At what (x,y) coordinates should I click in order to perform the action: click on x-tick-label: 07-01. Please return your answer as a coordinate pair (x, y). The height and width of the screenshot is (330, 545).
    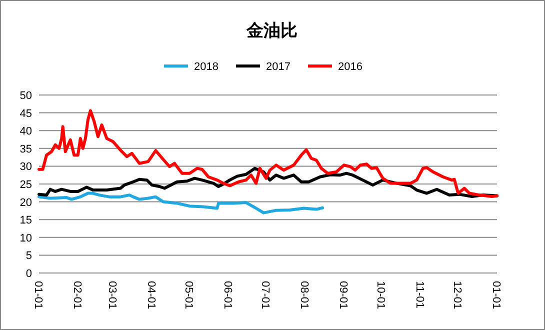
    Looking at the image, I should click on (265, 295).